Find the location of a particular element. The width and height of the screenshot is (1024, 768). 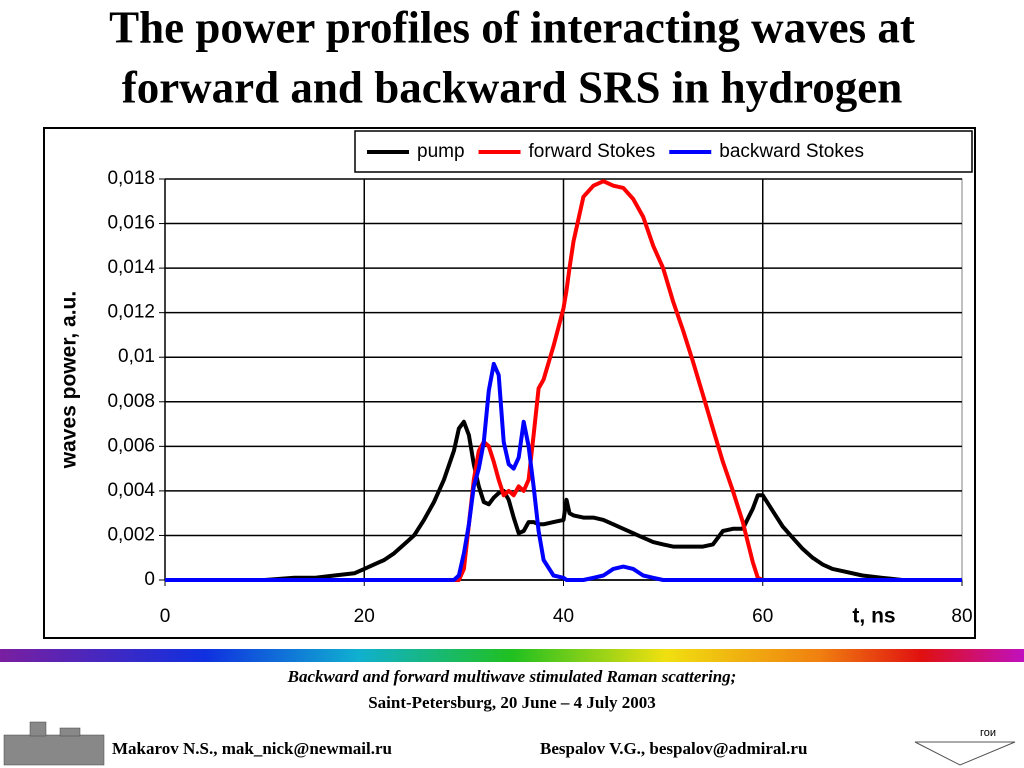

x-tick-label: 80 is located at coordinates (961, 616).